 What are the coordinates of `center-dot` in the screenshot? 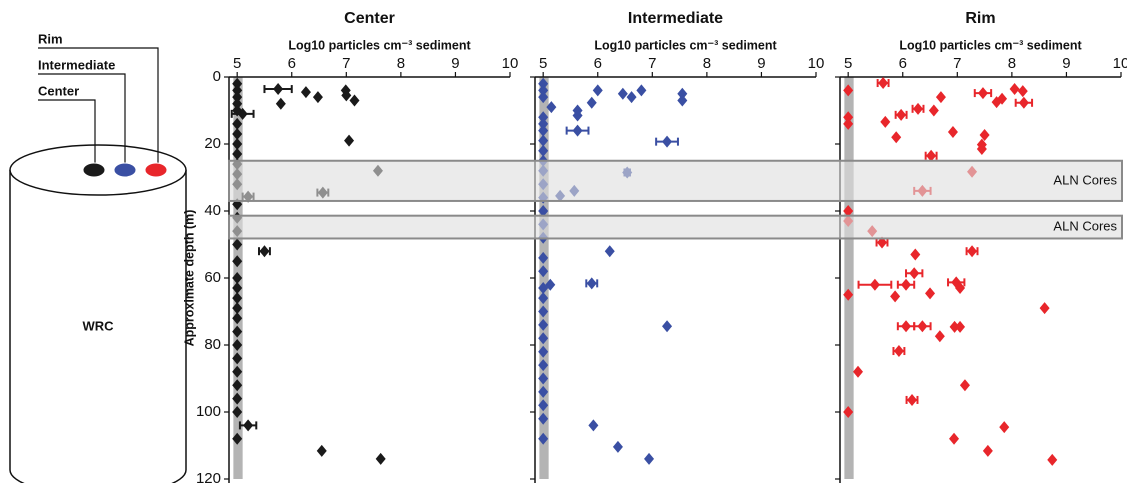 It's located at (94, 170).